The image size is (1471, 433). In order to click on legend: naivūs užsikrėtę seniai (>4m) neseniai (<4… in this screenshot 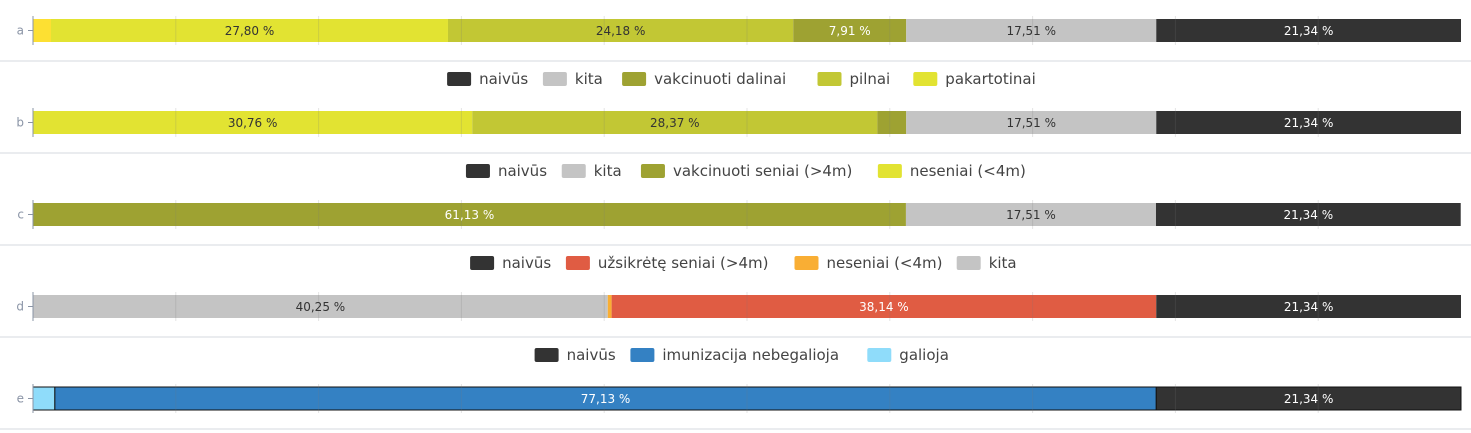, I will do `click(743, 263)`.